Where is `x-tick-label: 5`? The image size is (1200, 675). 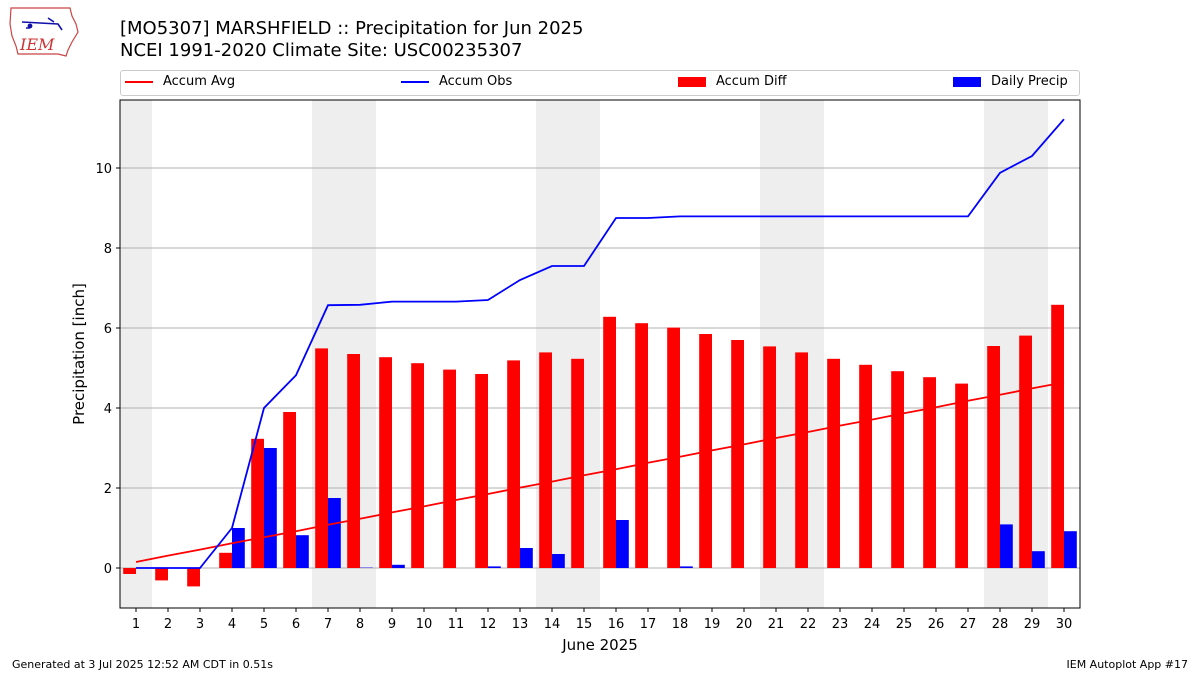
x-tick-label: 5 is located at coordinates (264, 624).